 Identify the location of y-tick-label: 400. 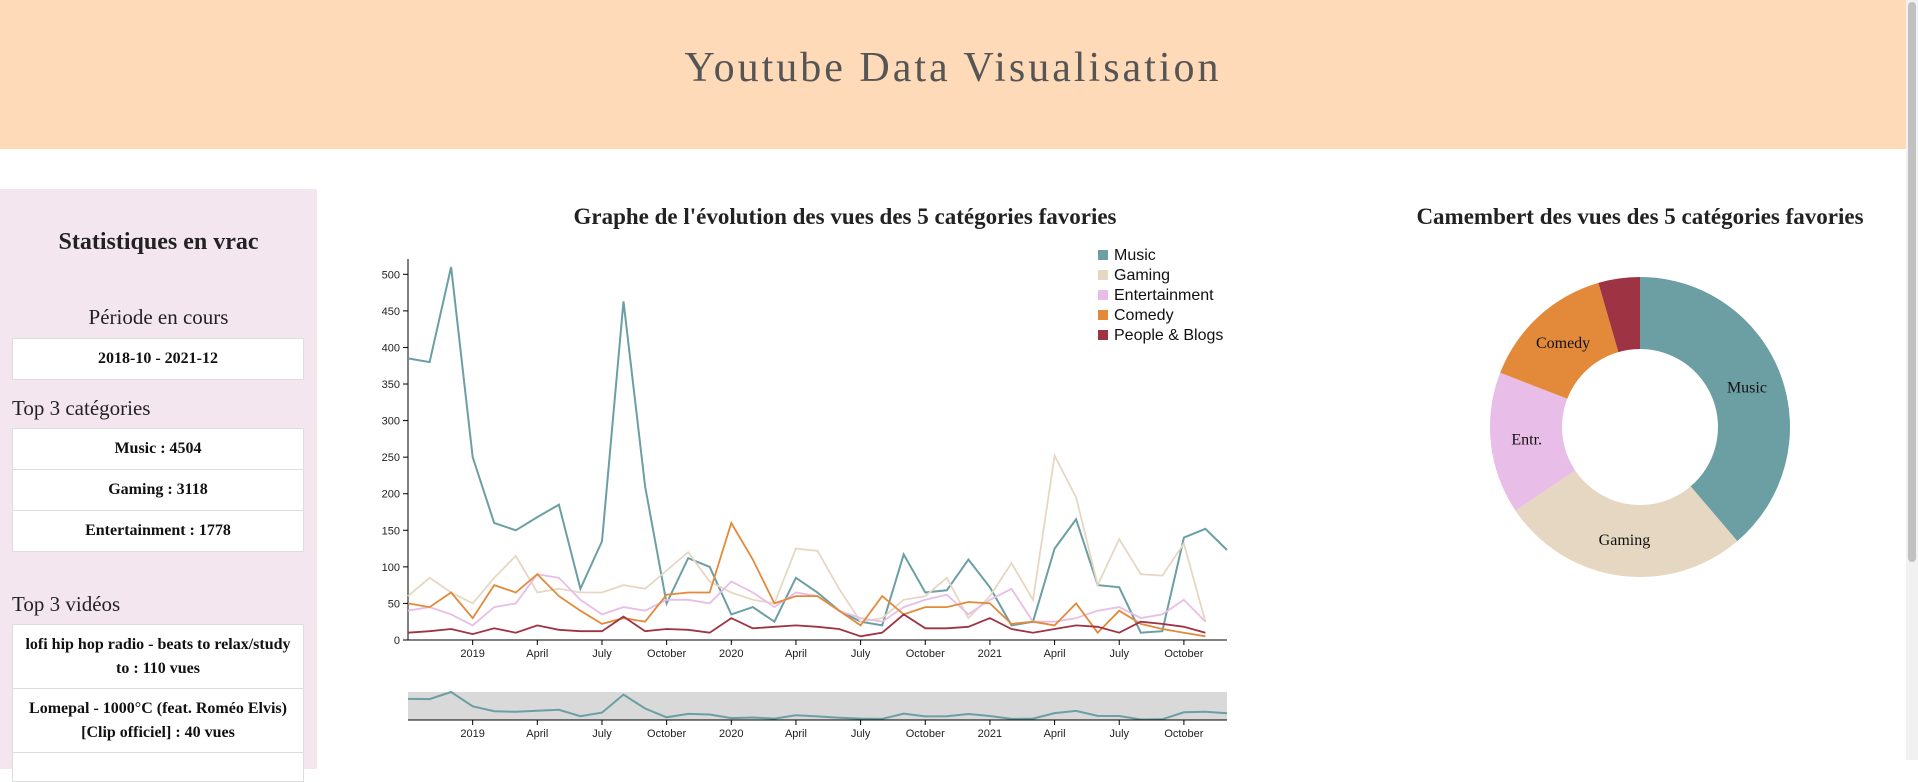
(391, 348).